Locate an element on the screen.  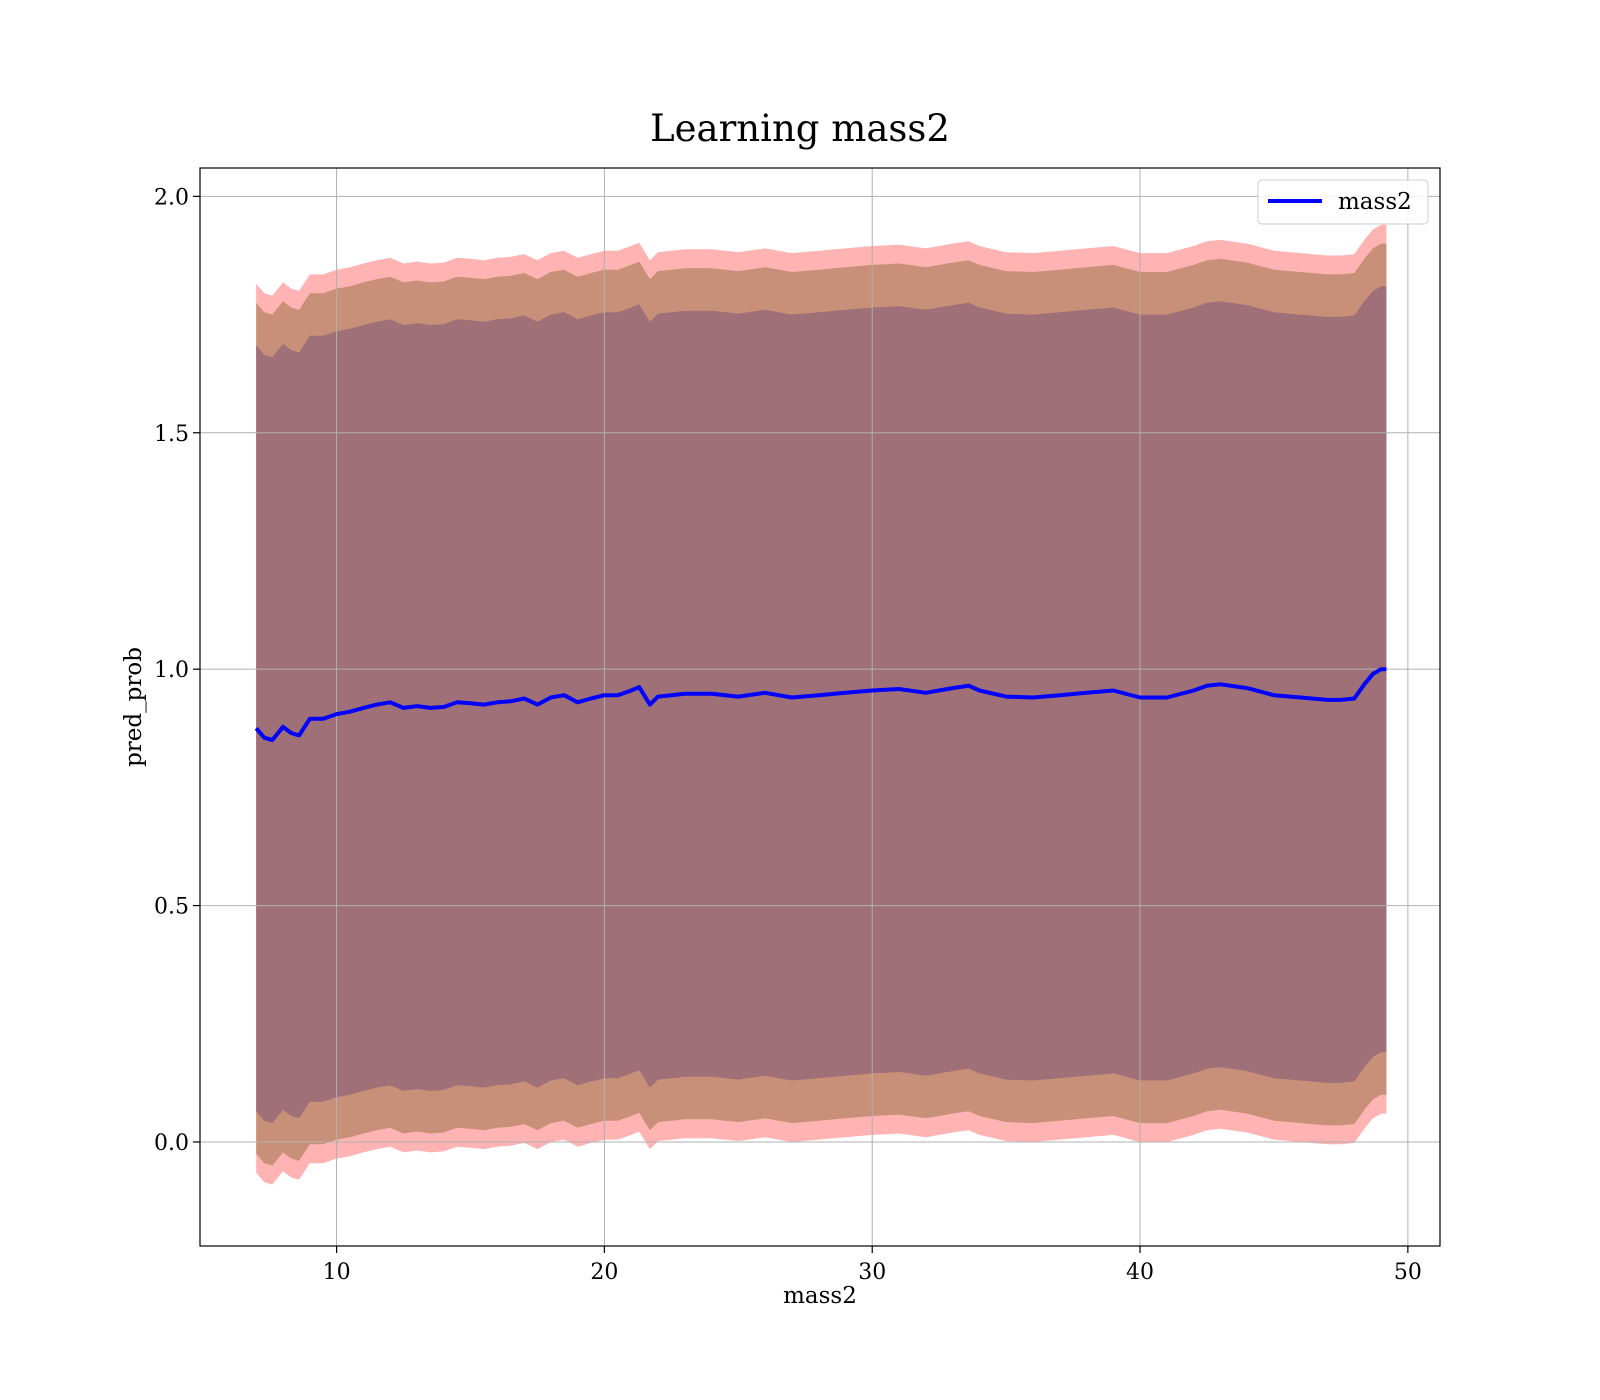
x-tick-label: 20 is located at coordinates (604, 1272).